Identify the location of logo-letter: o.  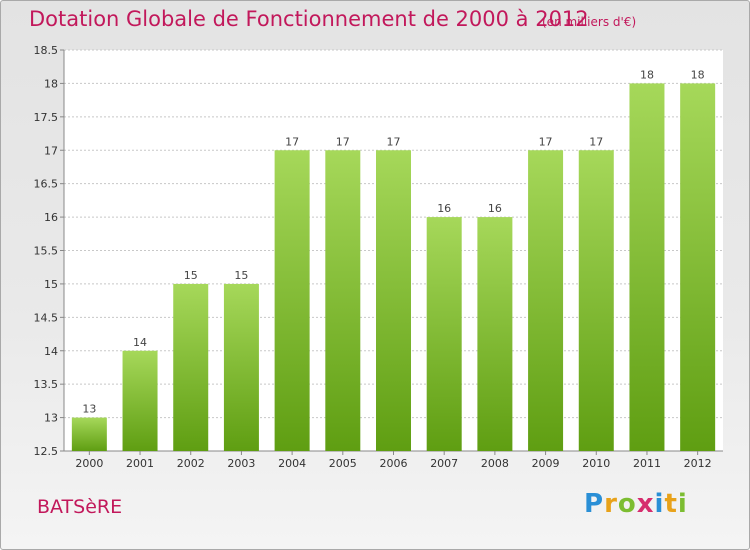
(627, 504).